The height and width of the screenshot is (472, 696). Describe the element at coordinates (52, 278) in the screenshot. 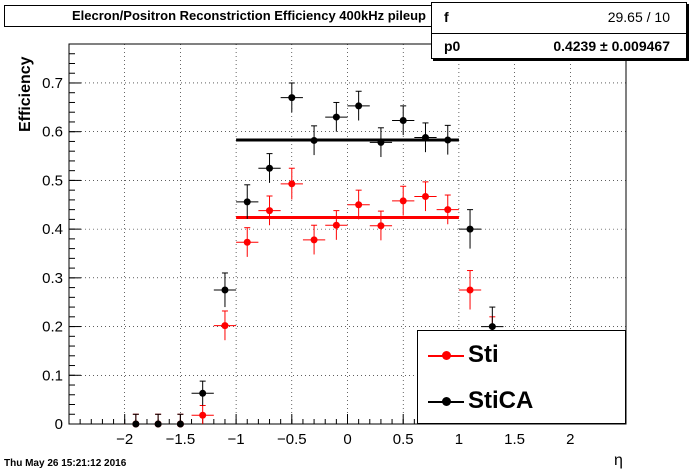

I see `y-tick-label: 0.3` at that location.